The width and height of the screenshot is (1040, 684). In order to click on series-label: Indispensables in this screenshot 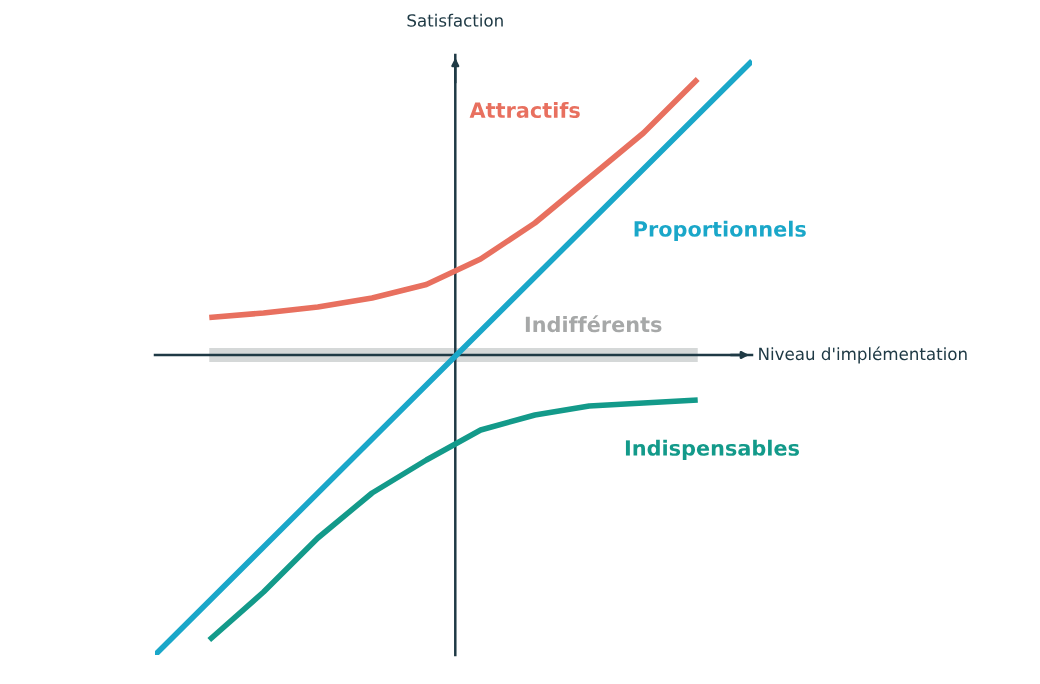, I will do `click(712, 449)`.